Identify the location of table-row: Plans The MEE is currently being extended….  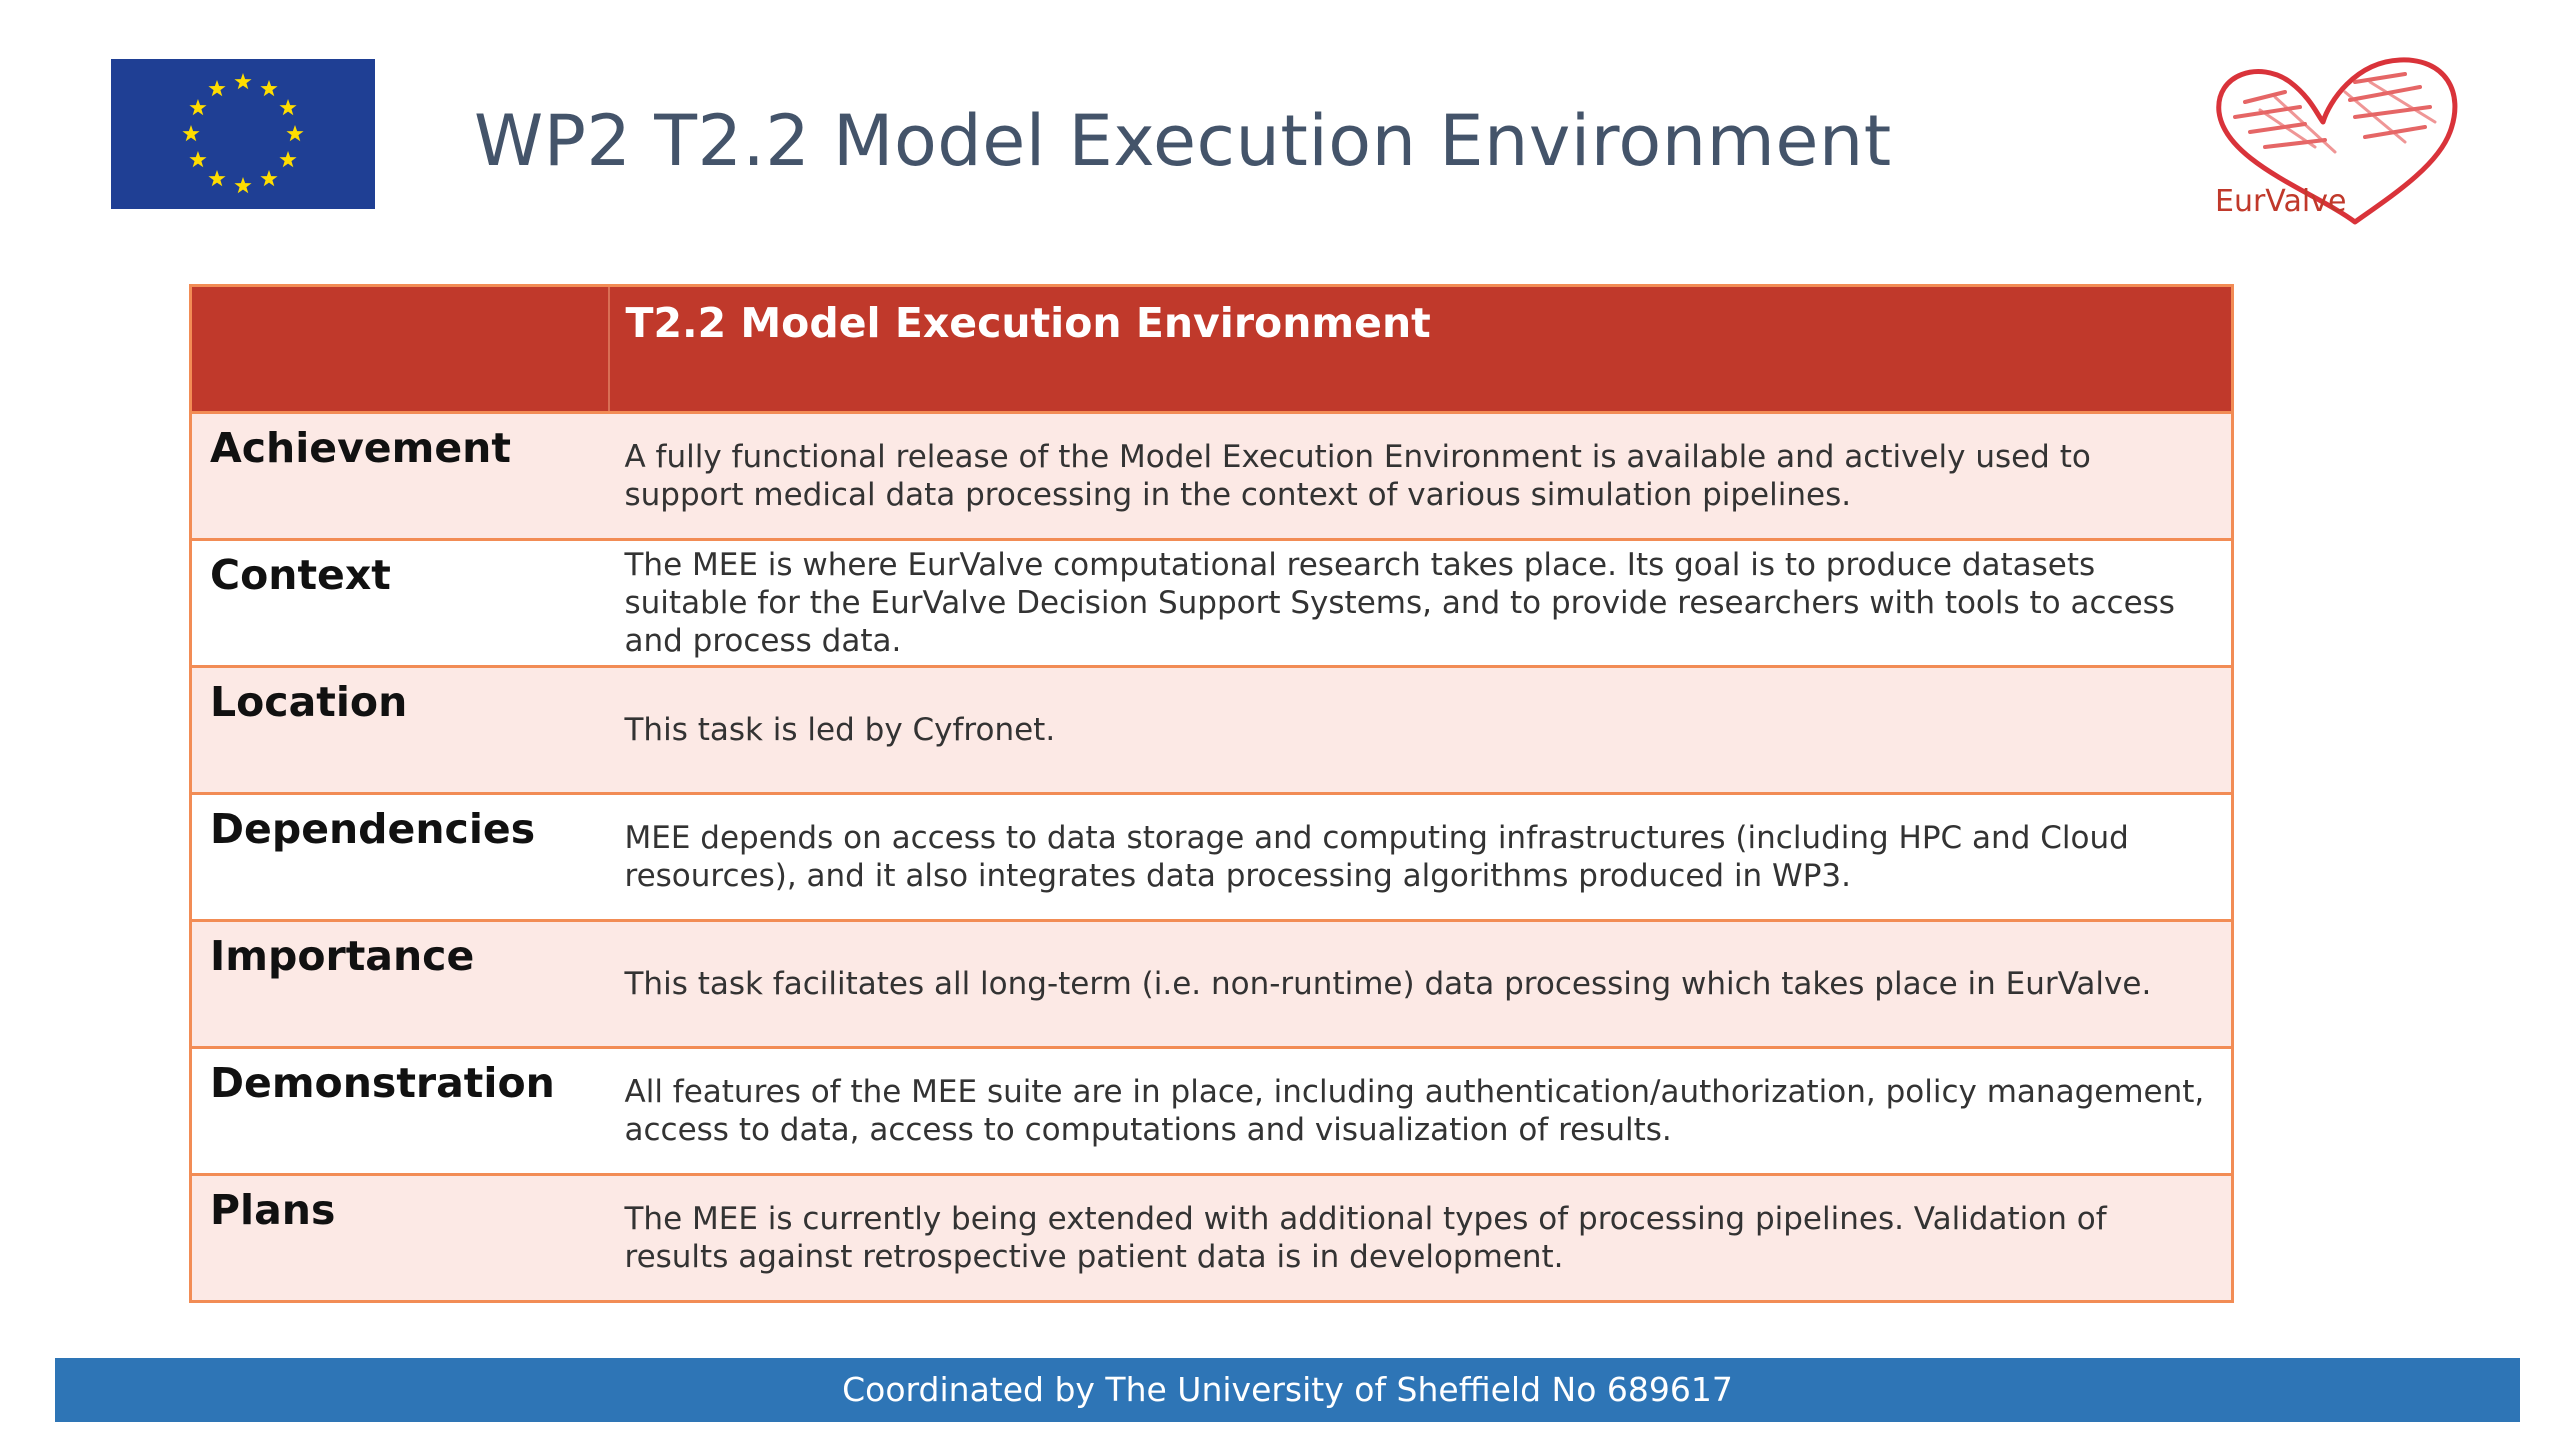
(1211, 1237).